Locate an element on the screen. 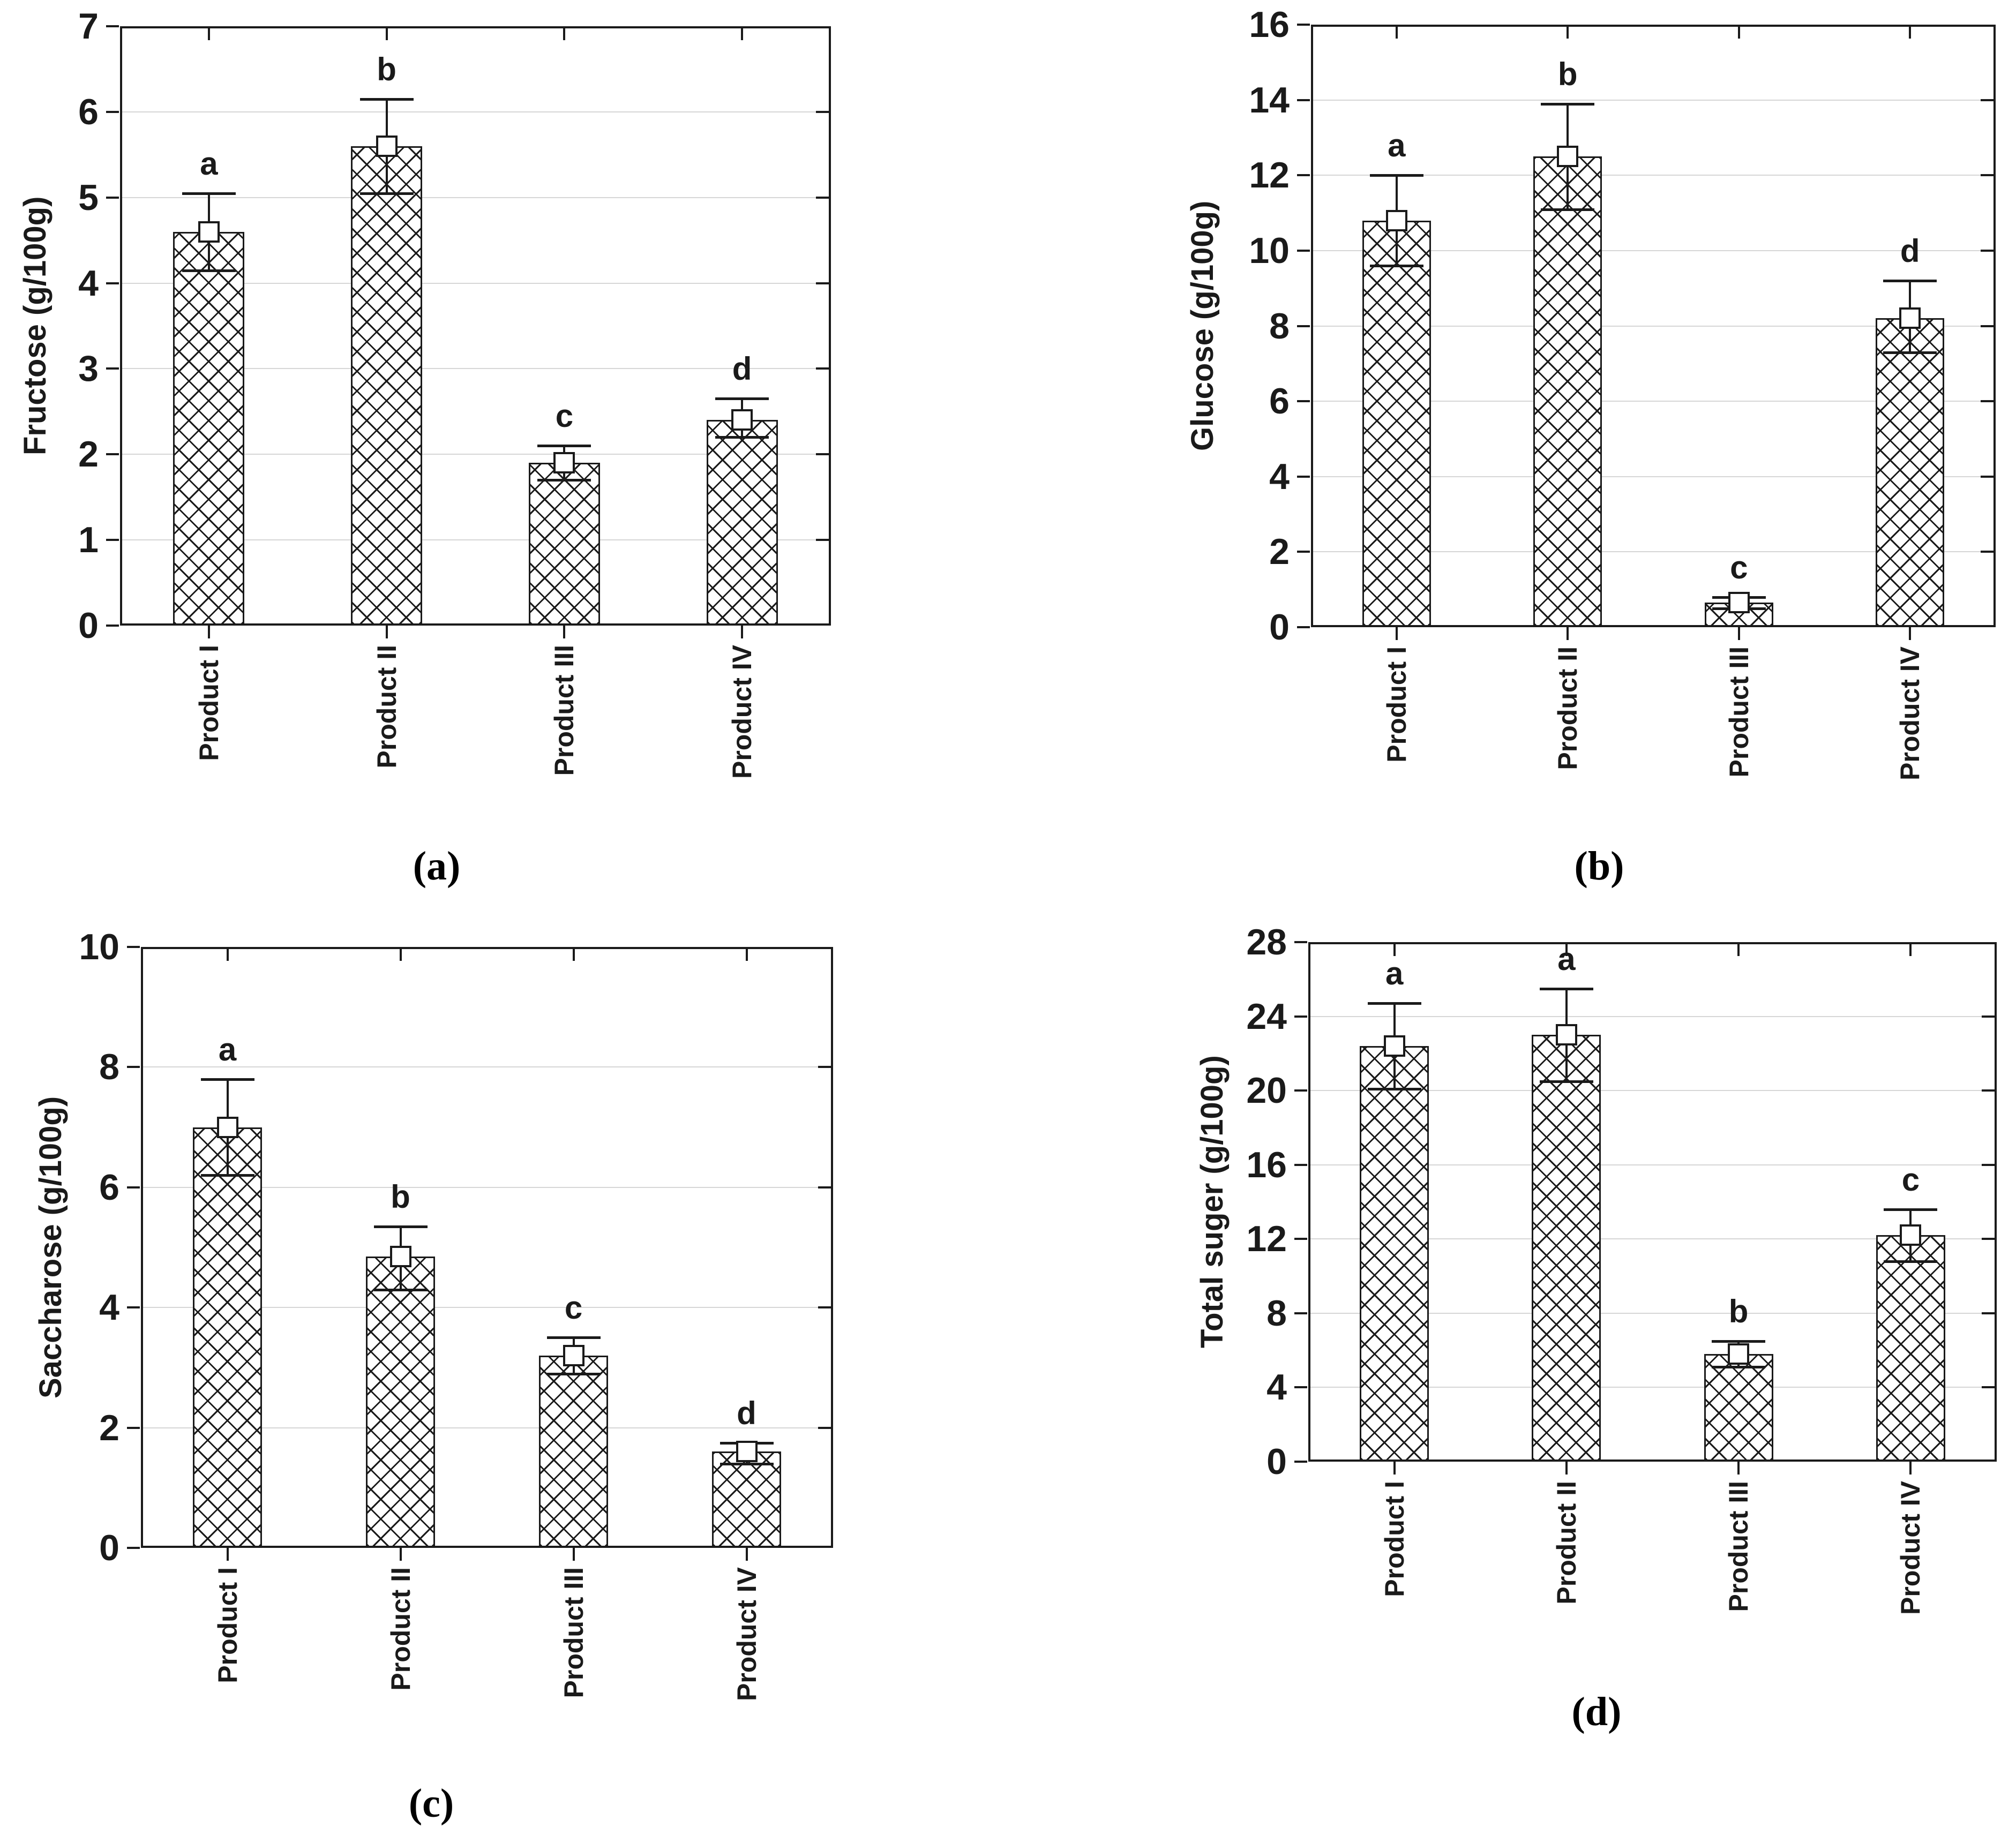 This screenshot has width=2016, height=1843. y-tick-label: 1 is located at coordinates (88, 540).